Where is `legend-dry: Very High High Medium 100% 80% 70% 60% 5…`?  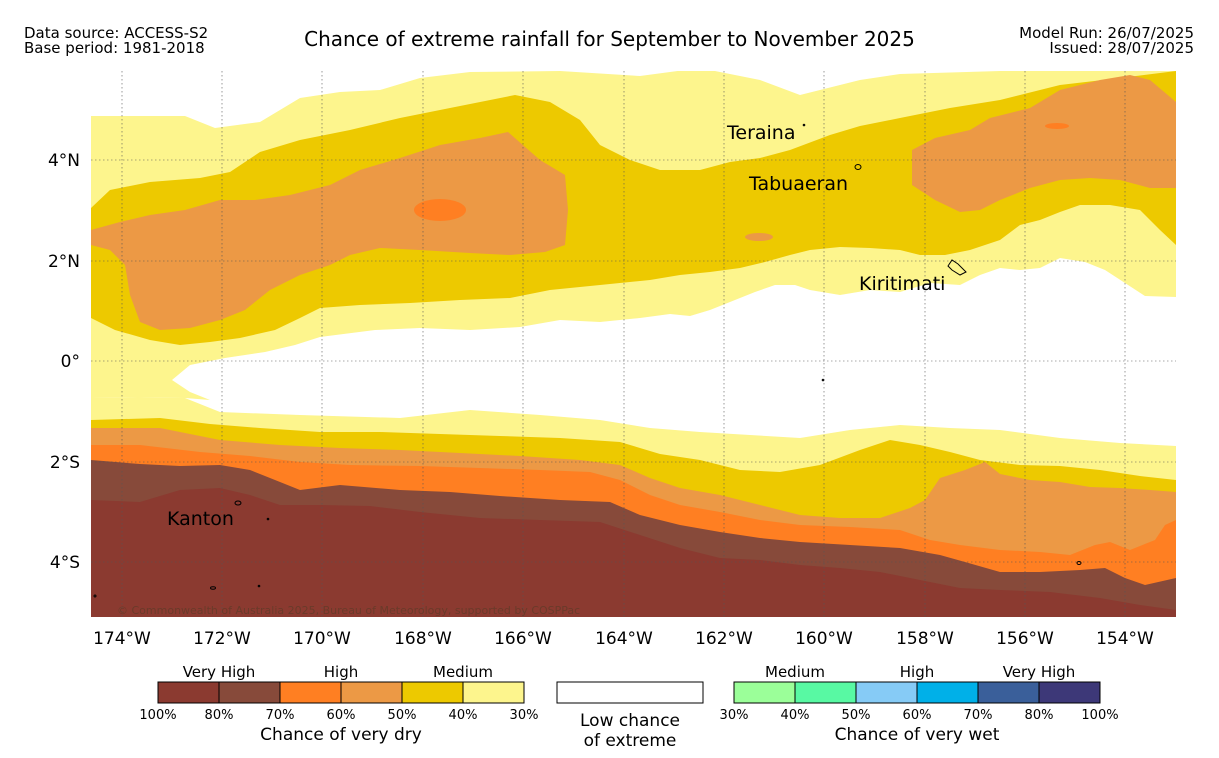
legend-dry: Very High High Medium 100% 80% 70% 60% 5… is located at coordinates (338, 704).